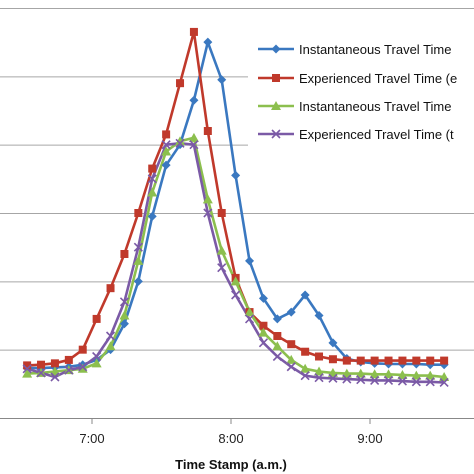 Image resolution: width=474 pixels, height=474 pixels. What do you see at coordinates (230, 438) in the screenshot?
I see `x-tick-label: 8:00` at bounding box center [230, 438].